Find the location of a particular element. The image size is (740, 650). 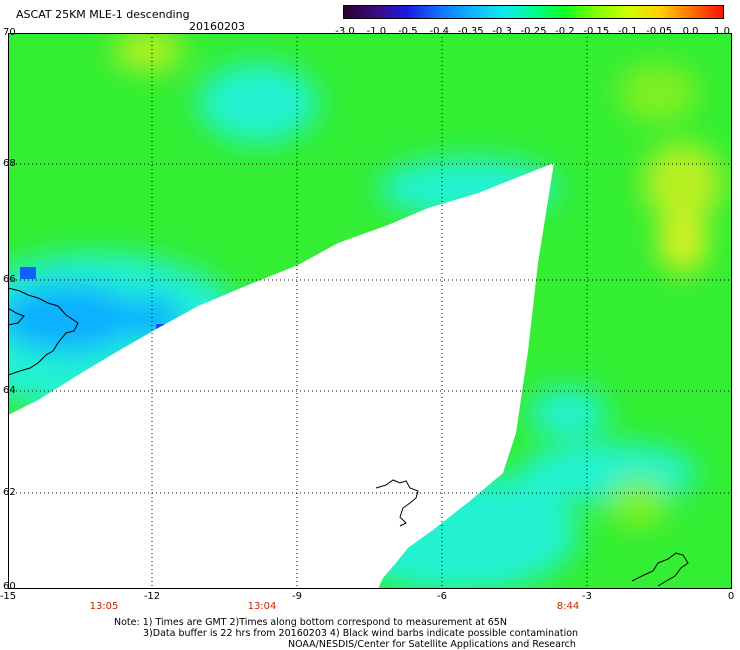

map-date: 20160203 is located at coordinates (217, 26).